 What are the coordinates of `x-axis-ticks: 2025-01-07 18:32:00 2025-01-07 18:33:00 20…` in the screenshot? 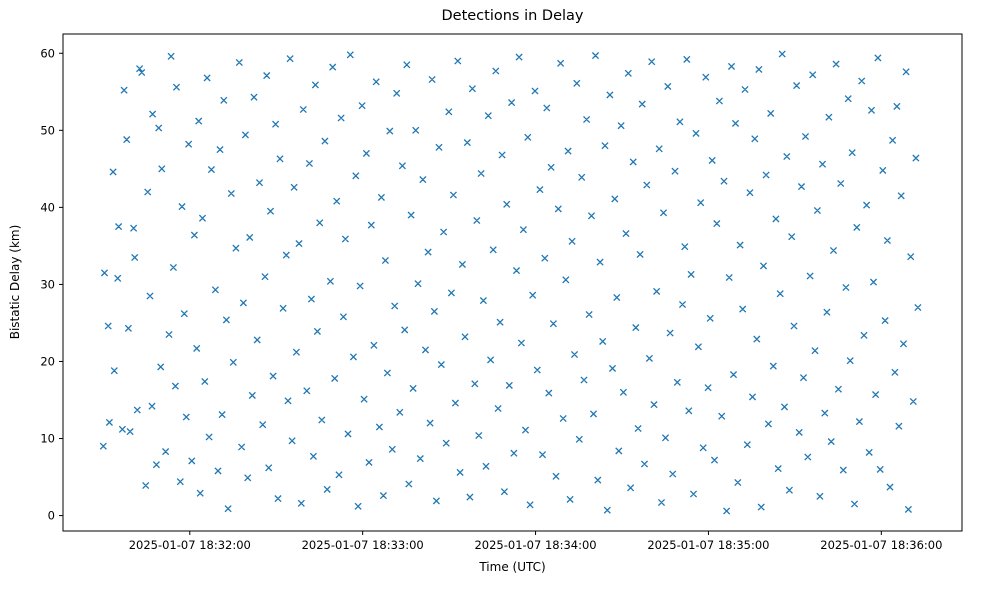 It's located at (535, 541).